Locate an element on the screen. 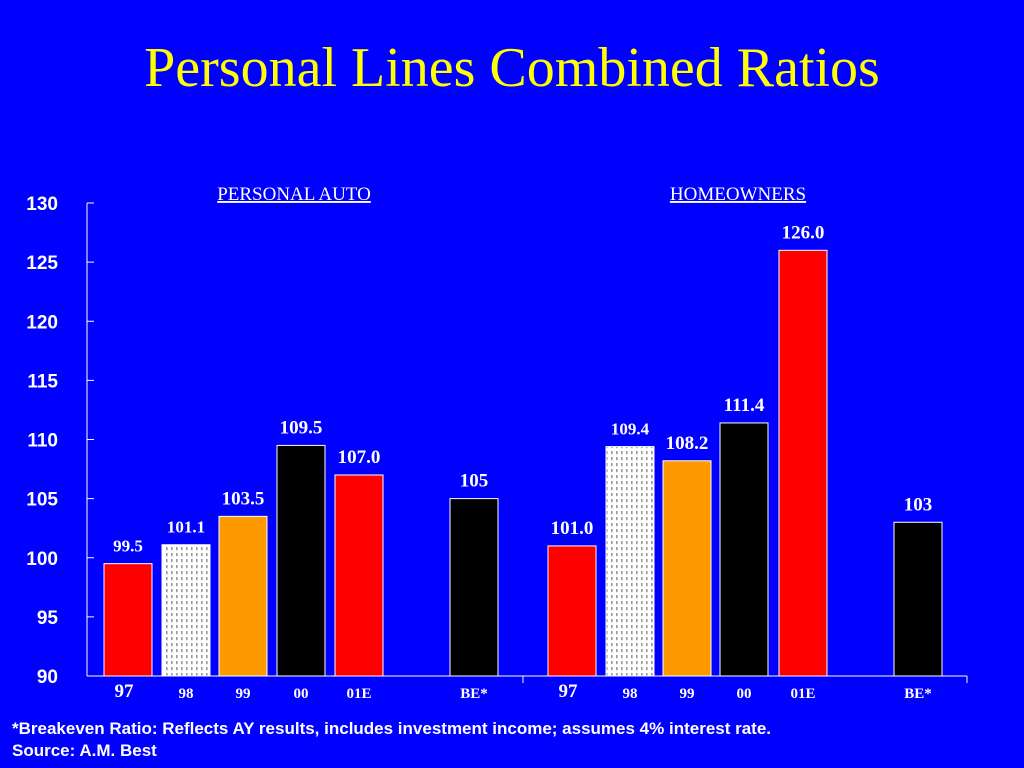  category-label-1-98: 98 is located at coordinates (630, 694).